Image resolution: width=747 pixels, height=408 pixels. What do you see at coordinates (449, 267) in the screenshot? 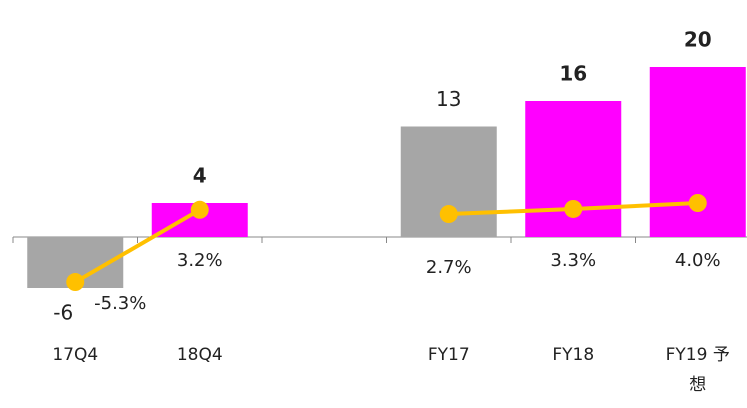
I see `value-label: 2.7%` at bounding box center [449, 267].